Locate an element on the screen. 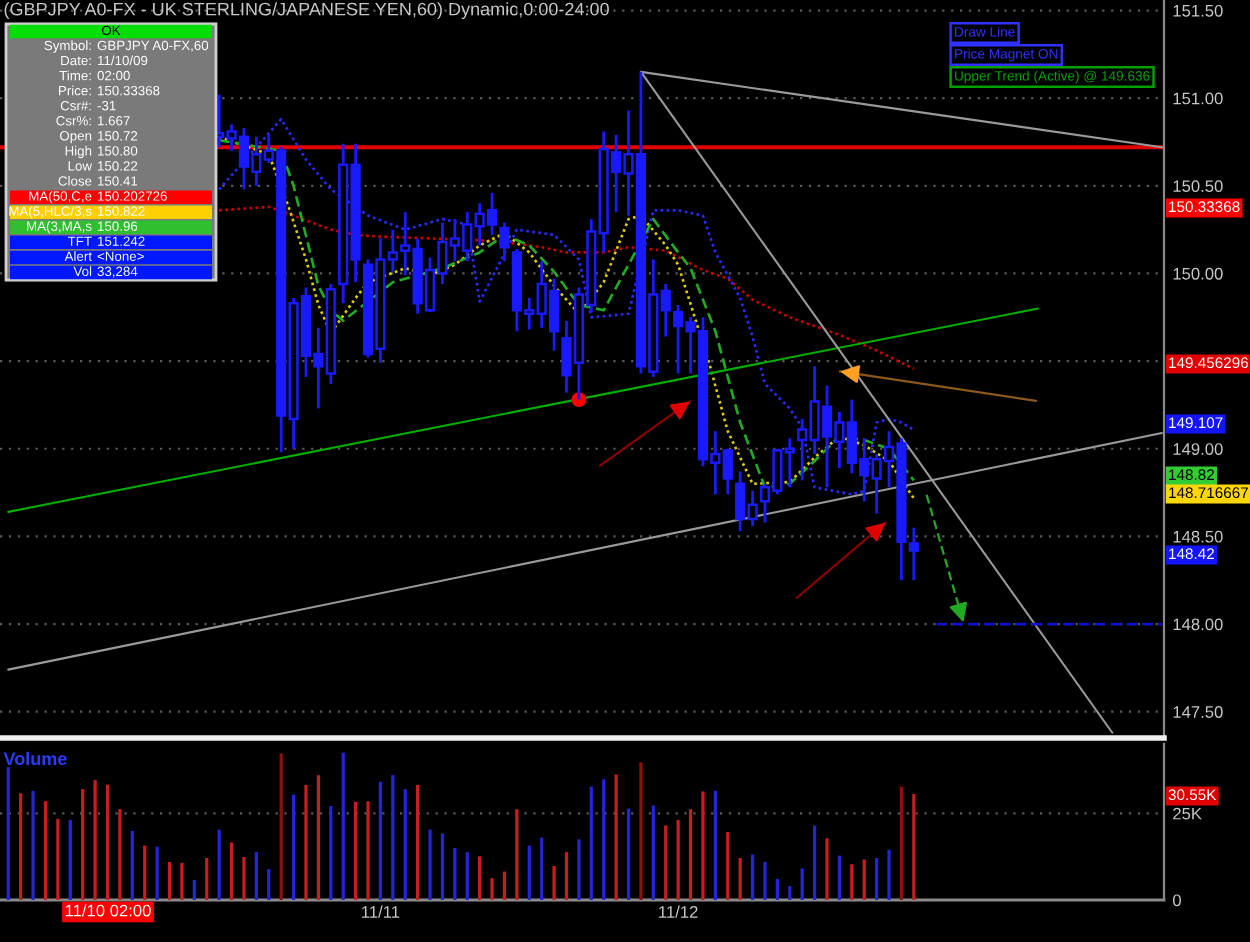 The width and height of the screenshot is (1250, 942). chart-title: Volume is located at coordinates (35, 758).